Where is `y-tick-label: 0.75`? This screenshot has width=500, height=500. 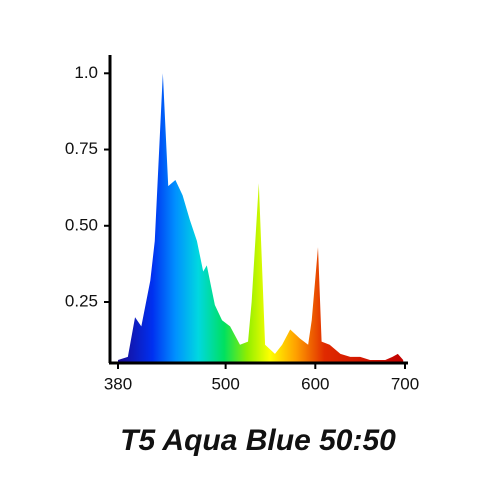 y-tick-label: 0.75 is located at coordinates (81, 148).